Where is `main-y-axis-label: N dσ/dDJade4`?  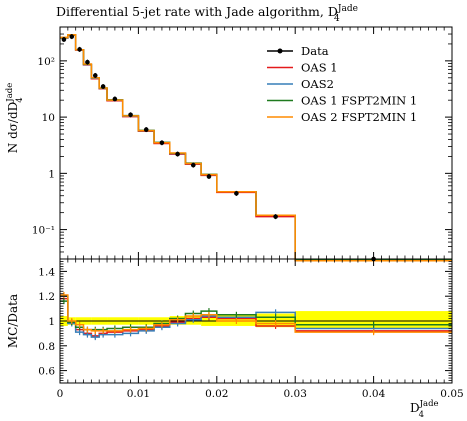
main-y-axis-label: N dσ/dDJade4 is located at coordinates (15, 118).